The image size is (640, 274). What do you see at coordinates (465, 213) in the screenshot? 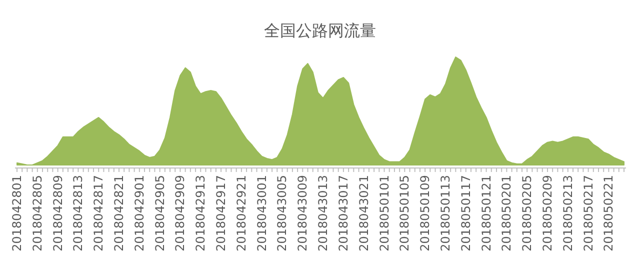
I see `x-tick-label: 2018050117` at bounding box center [465, 213].